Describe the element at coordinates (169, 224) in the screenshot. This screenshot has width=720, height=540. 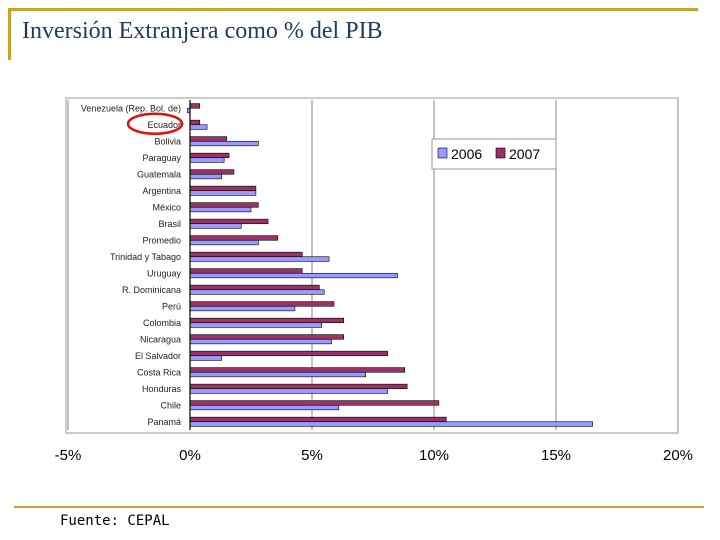
I see `category-label: Brasil` at that location.